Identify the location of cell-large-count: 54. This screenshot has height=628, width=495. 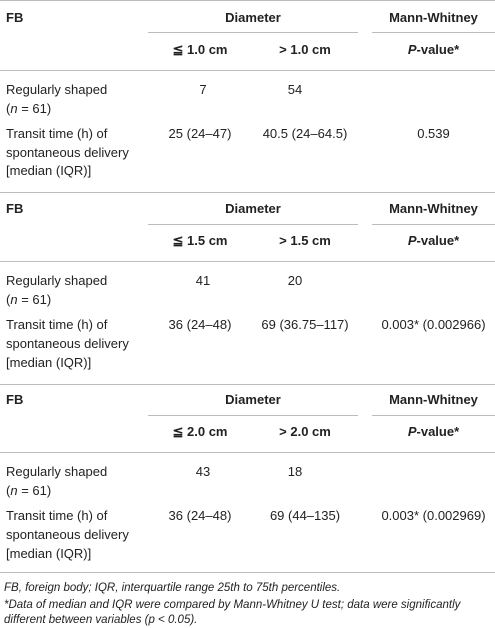
(295, 89).